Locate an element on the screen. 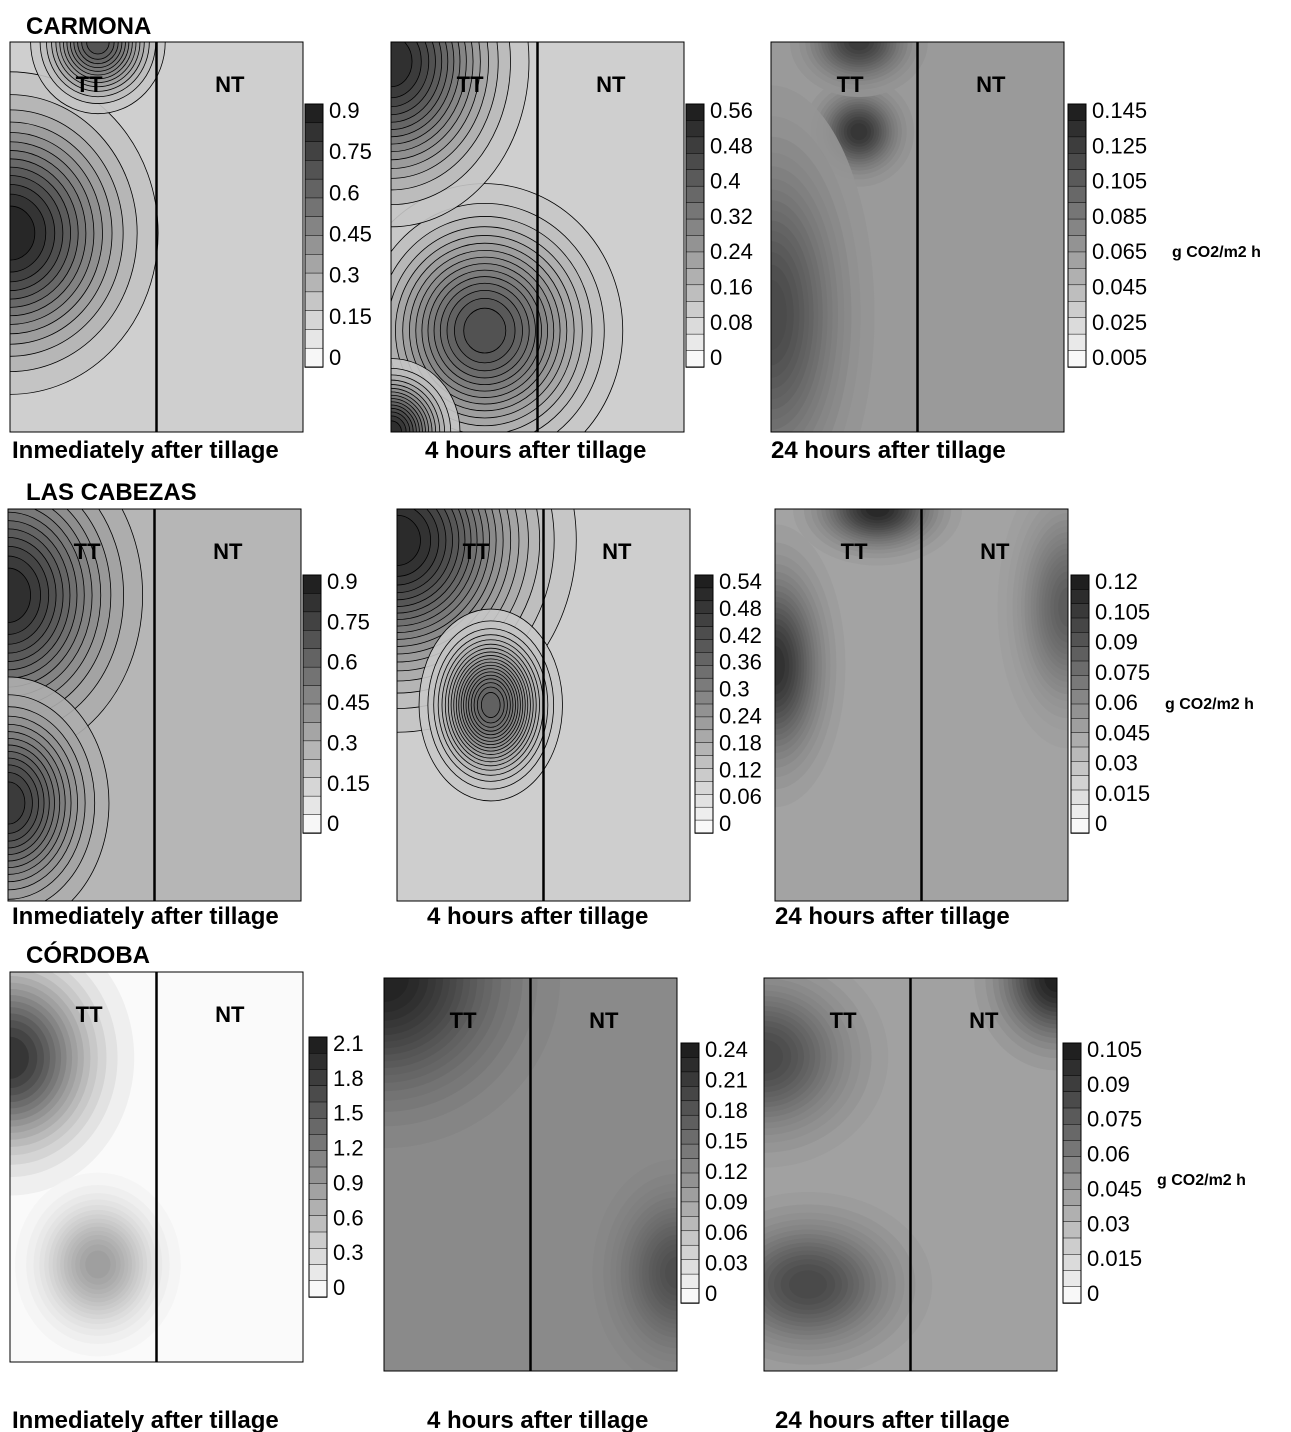 This screenshot has height=1432, width=1291. colorbar-tick-label: 0.3 is located at coordinates (342, 742).